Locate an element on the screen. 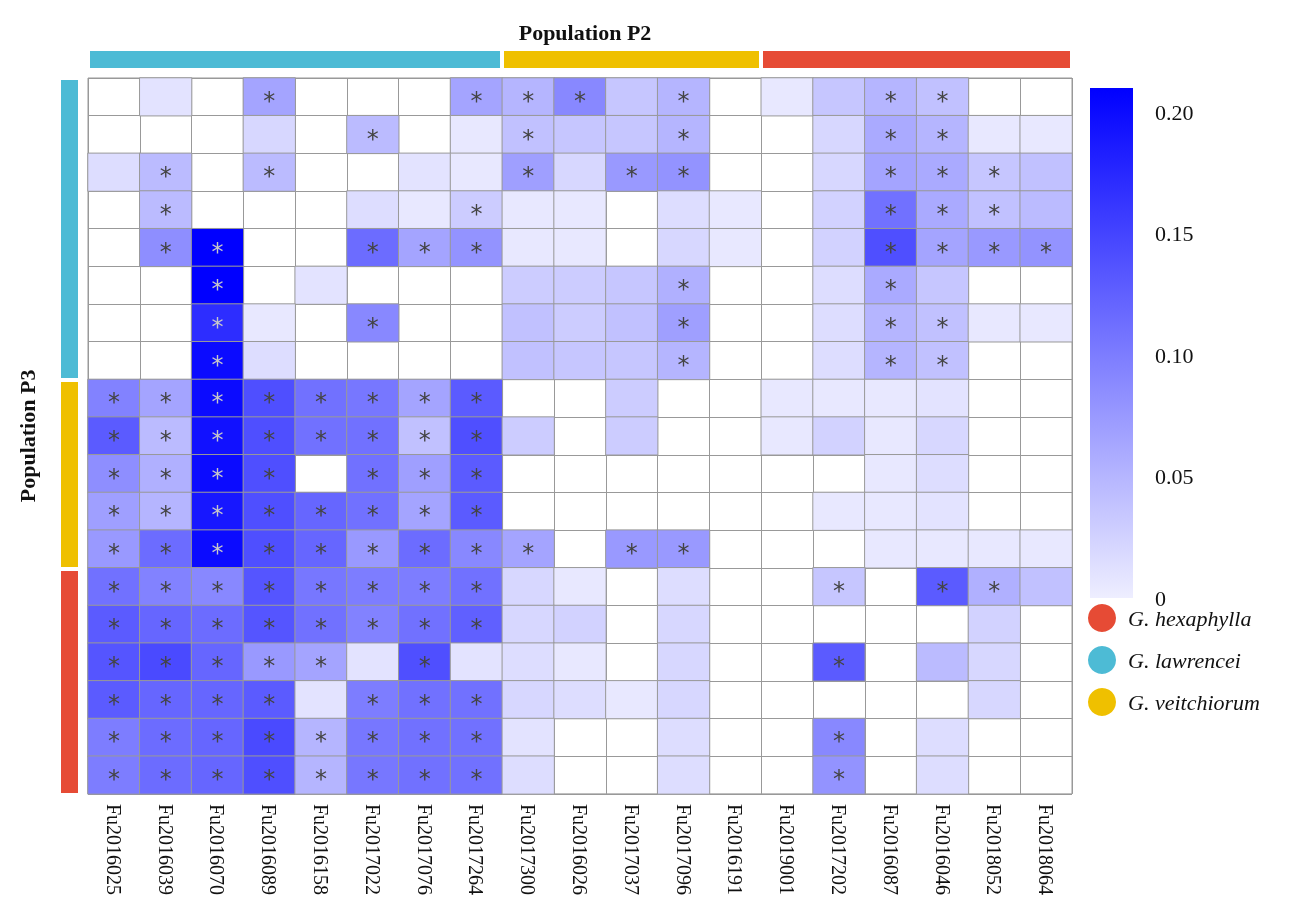 The width and height of the screenshot is (1303, 906). x-tick-label: Fu2019001 is located at coordinates (787, 849).